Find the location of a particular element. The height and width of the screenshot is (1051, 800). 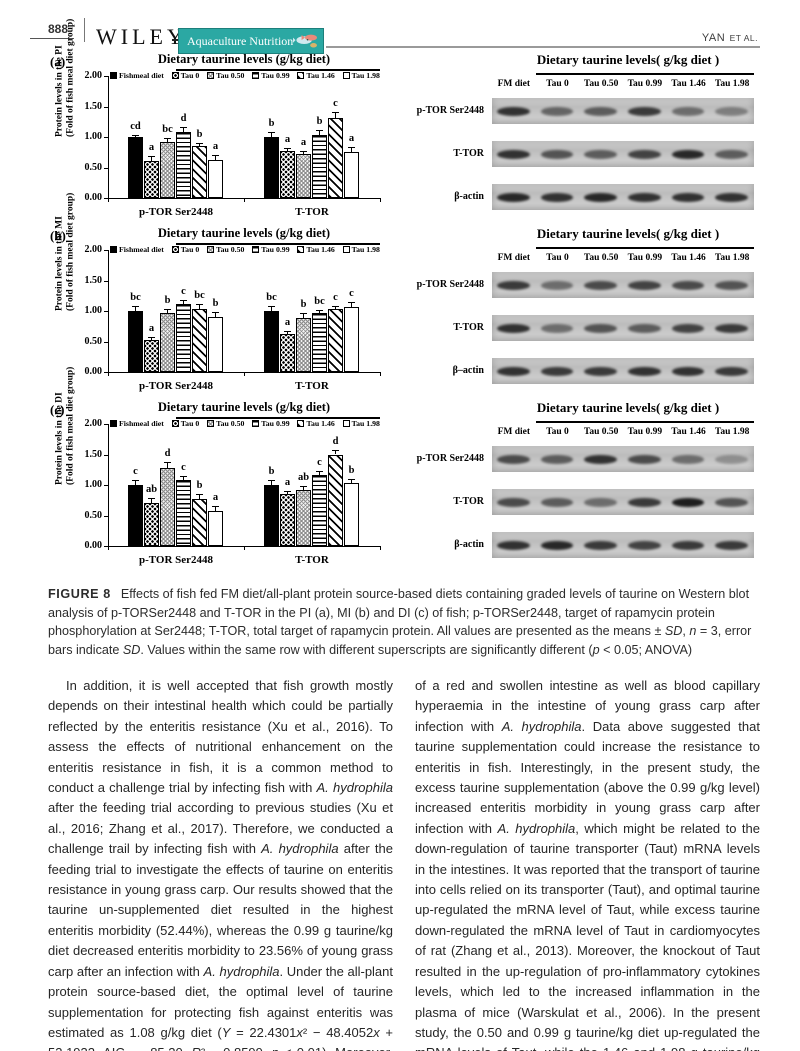

legend-item: Fishmeal diet is located at coordinates (137, 249).